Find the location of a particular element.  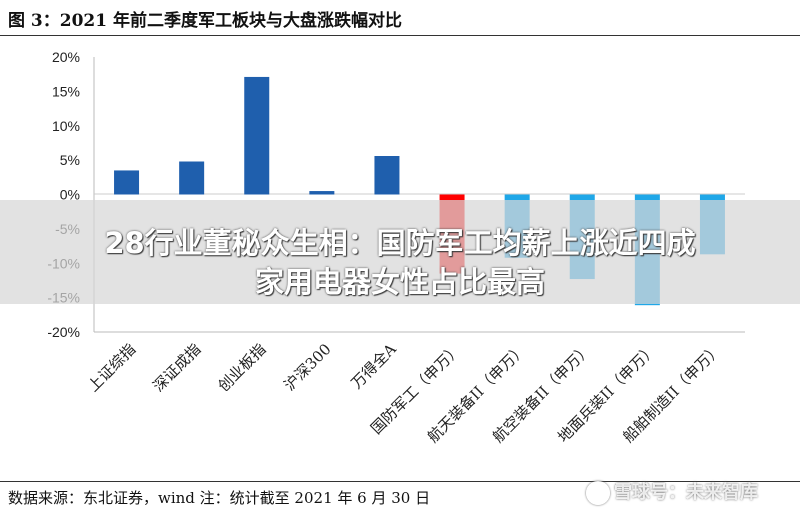

y-tick-label: 10% is located at coordinates (66, 126).